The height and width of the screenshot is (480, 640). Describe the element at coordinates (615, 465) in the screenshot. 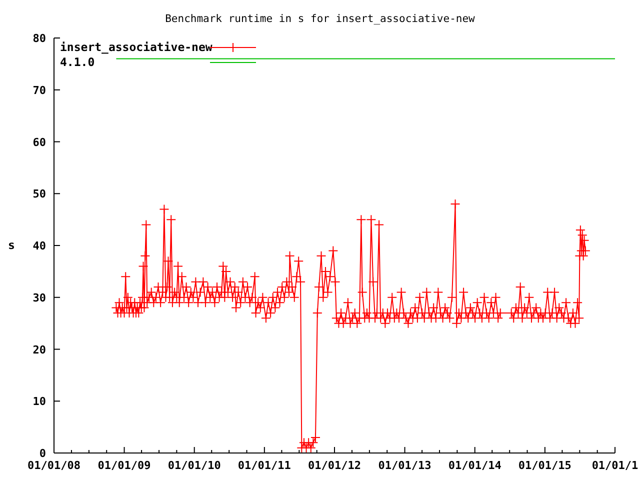

I see `x-tick-label: 01/01/1` at that location.